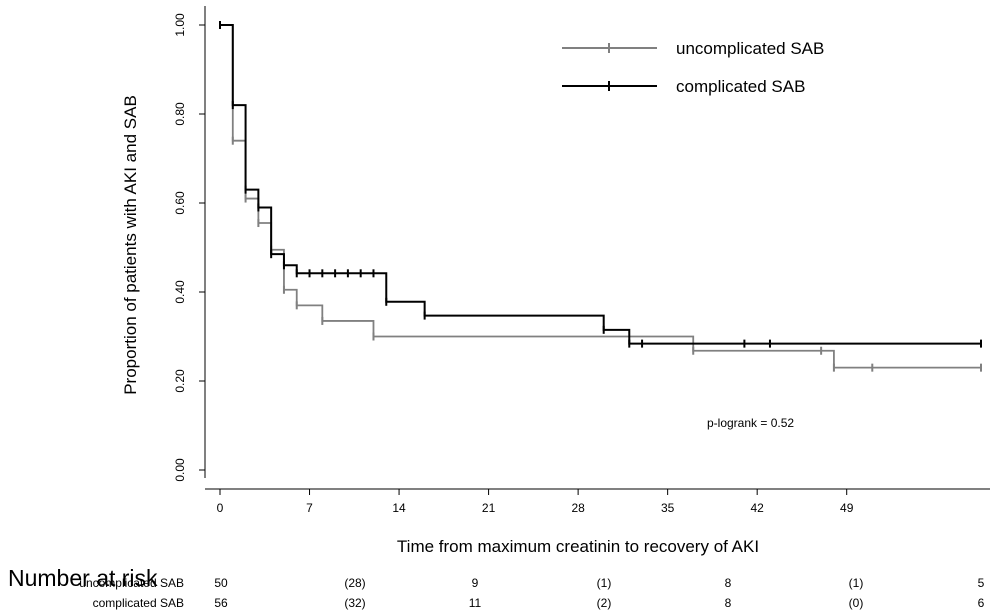 The image size is (993, 614). Describe the element at coordinates (604, 603) in the screenshot. I see `risk-value: (2)` at that location.